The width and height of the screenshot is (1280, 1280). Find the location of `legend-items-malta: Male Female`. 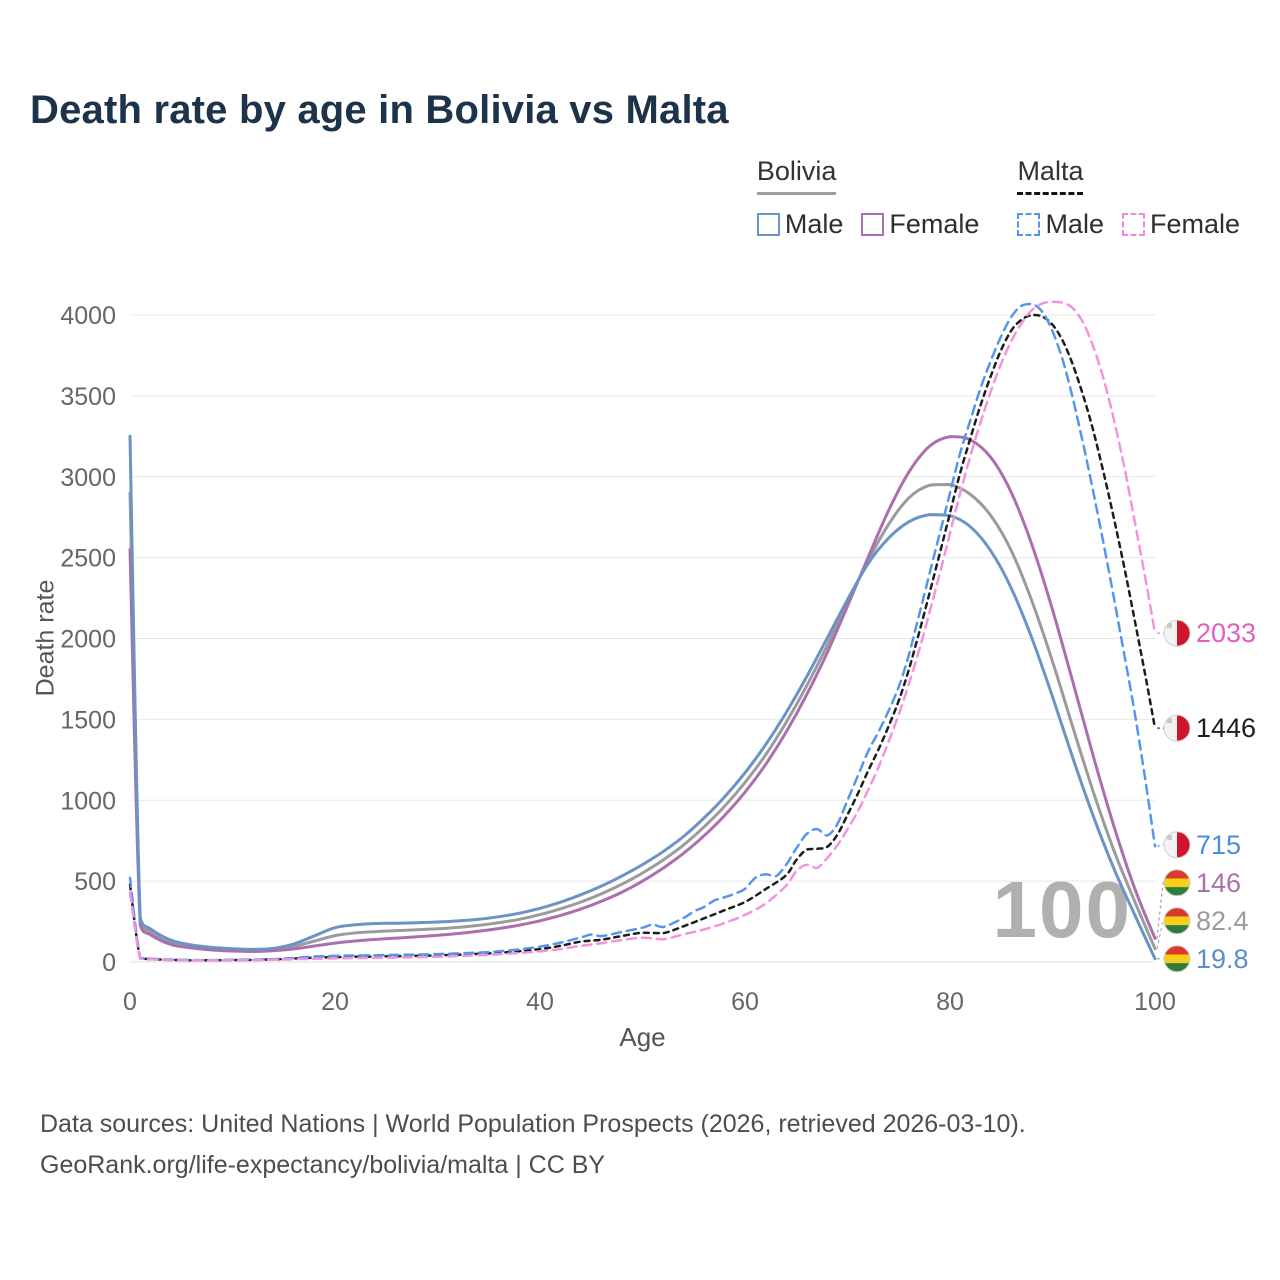

legend-items-malta: Male Female is located at coordinates (1128, 224).